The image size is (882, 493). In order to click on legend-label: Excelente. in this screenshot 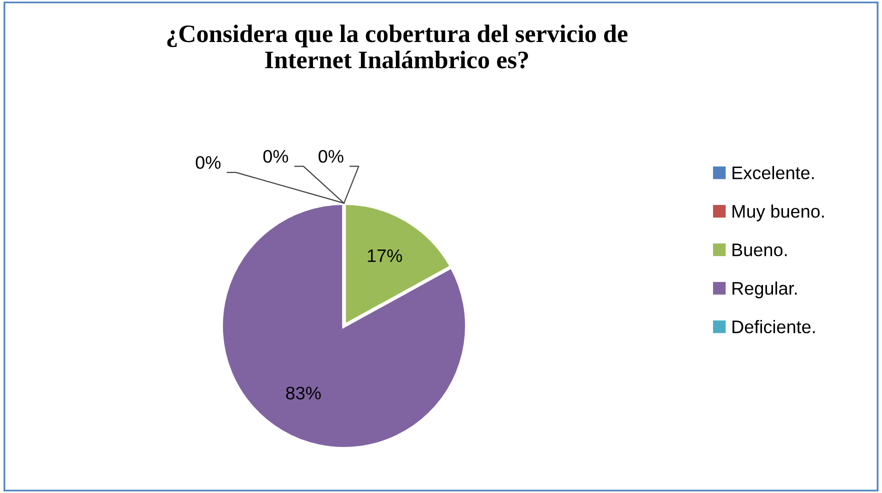, I will do `click(773, 173)`.